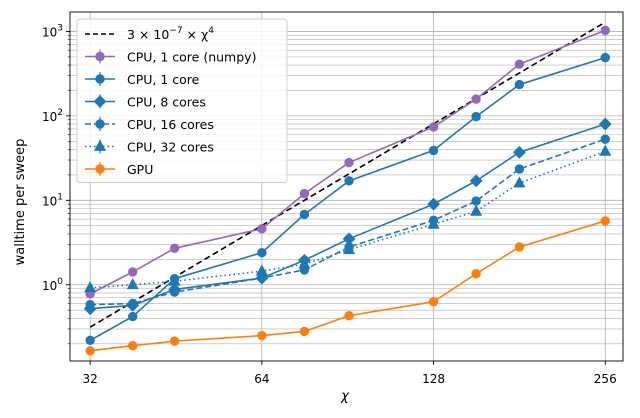 This screenshot has width=640, height=418. I want to click on legend-label: CPU, 16 cores, so click(170, 124).